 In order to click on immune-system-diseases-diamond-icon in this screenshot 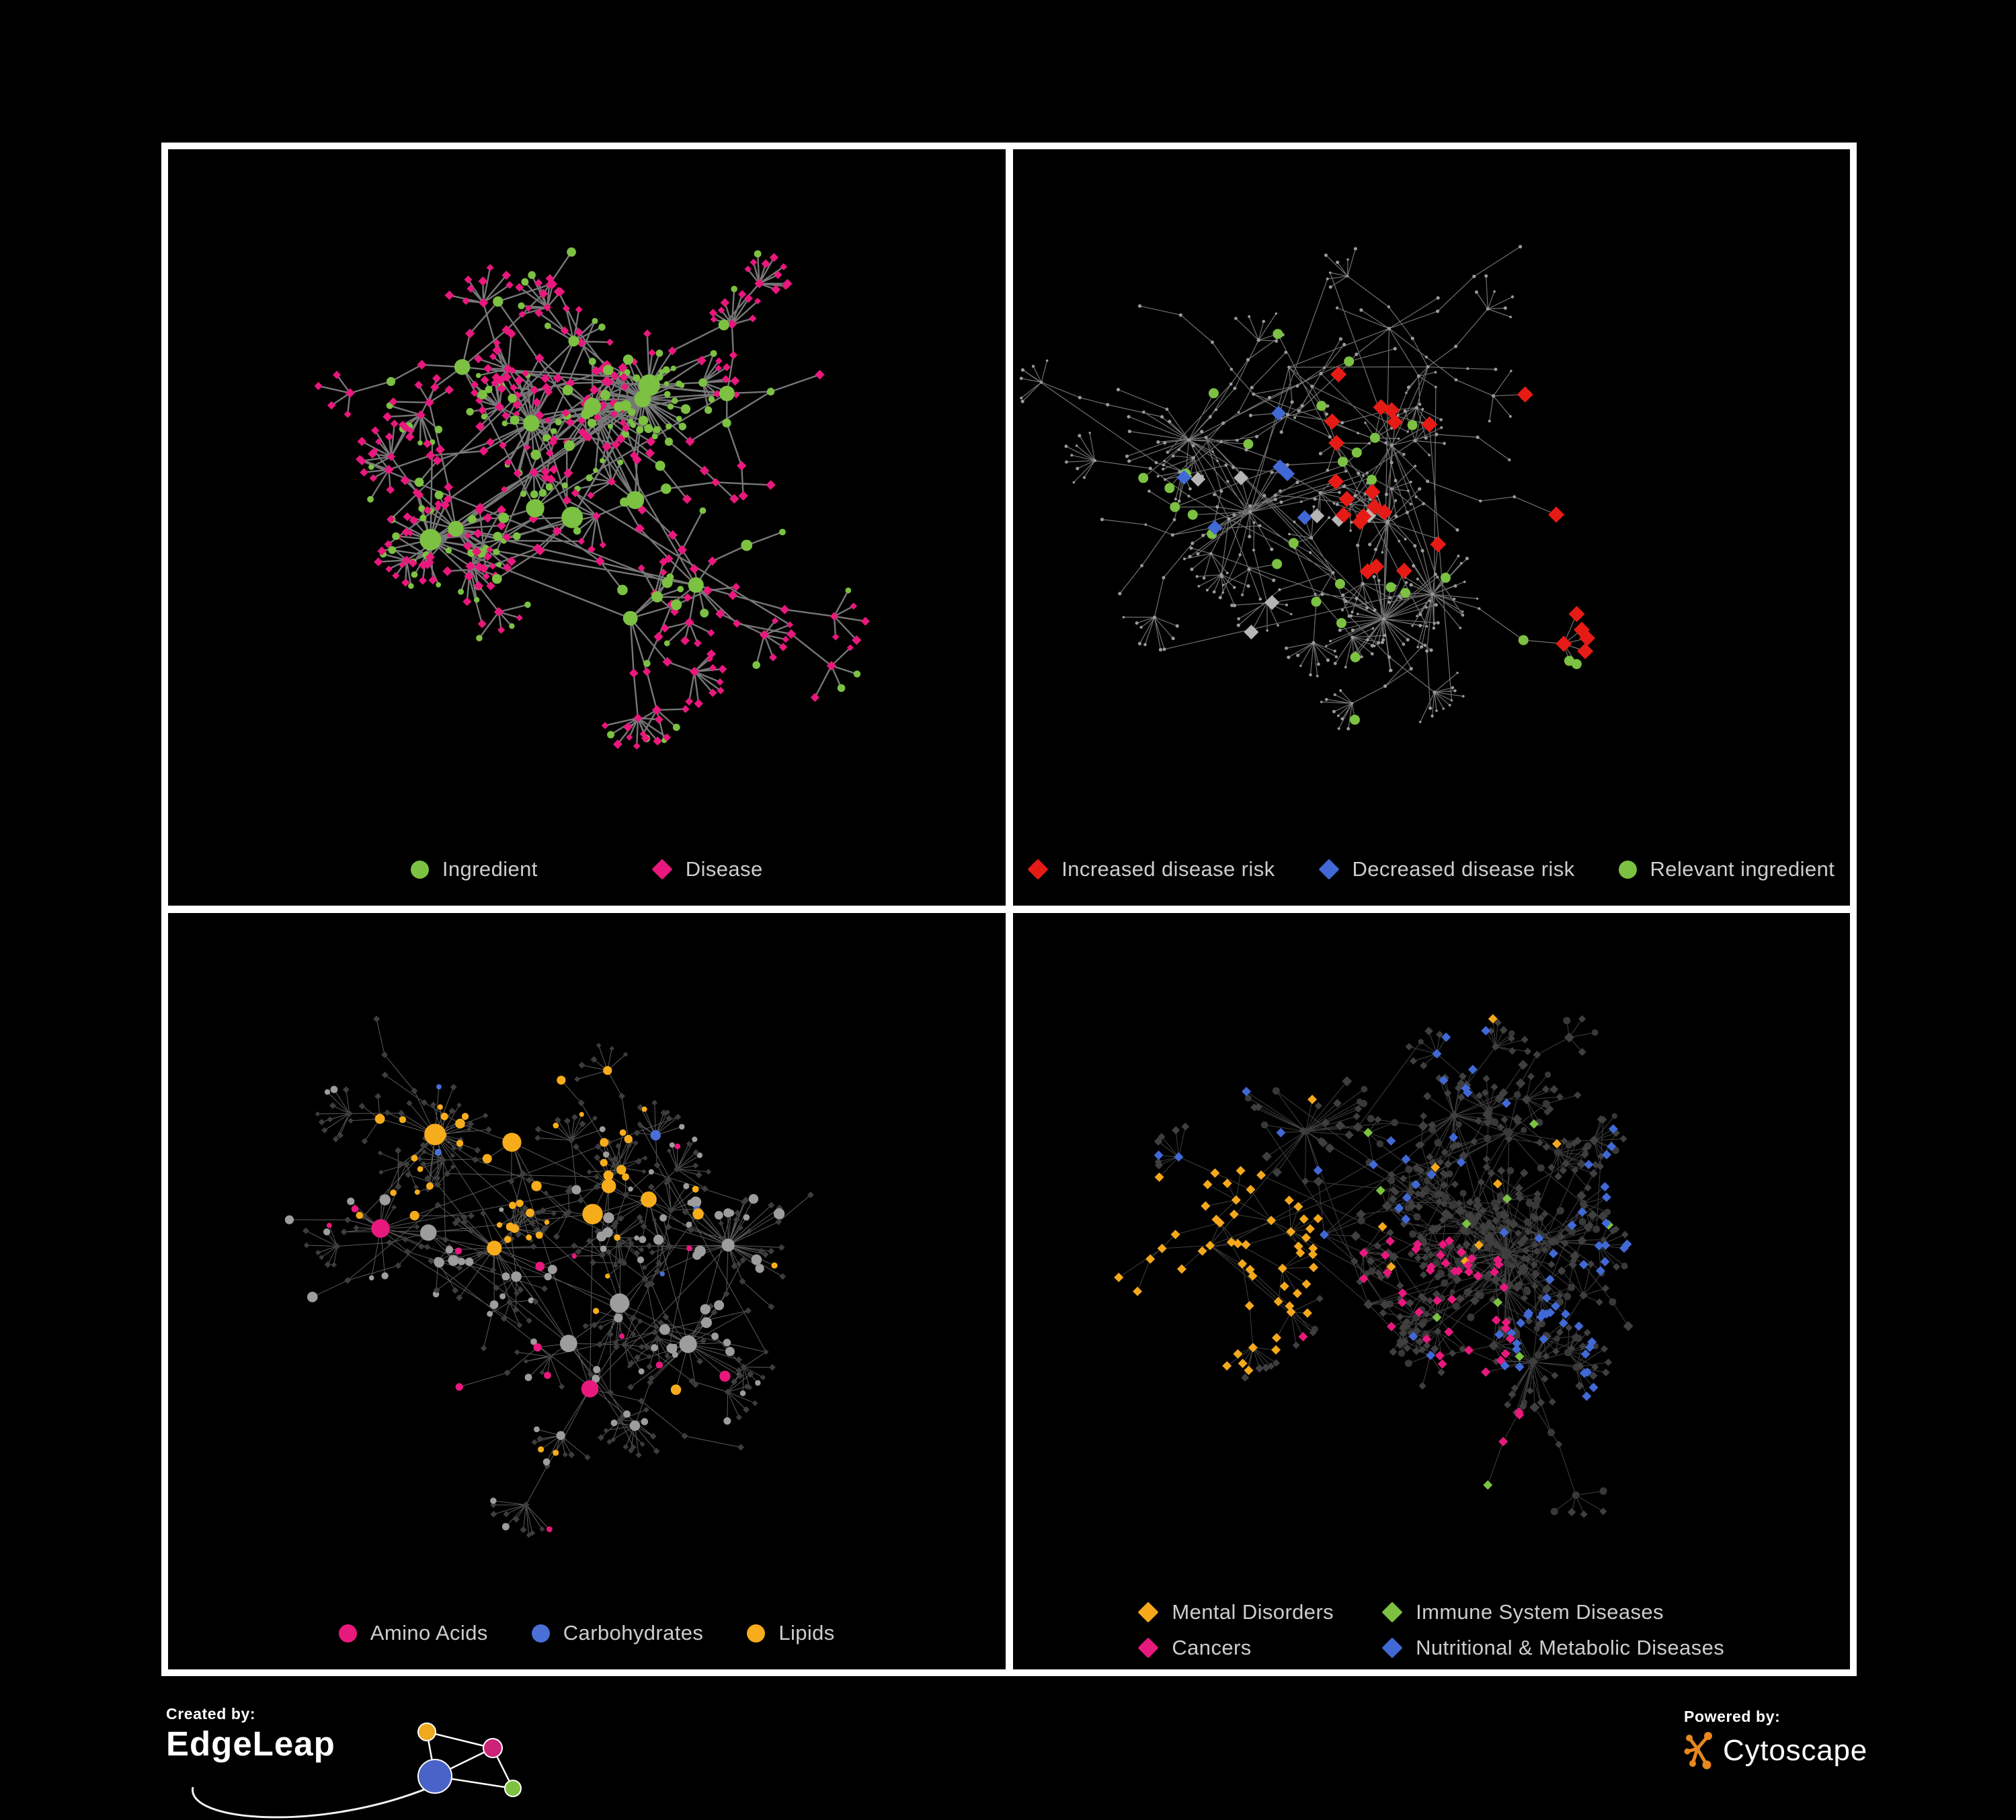, I will do `click(1392, 1612)`.